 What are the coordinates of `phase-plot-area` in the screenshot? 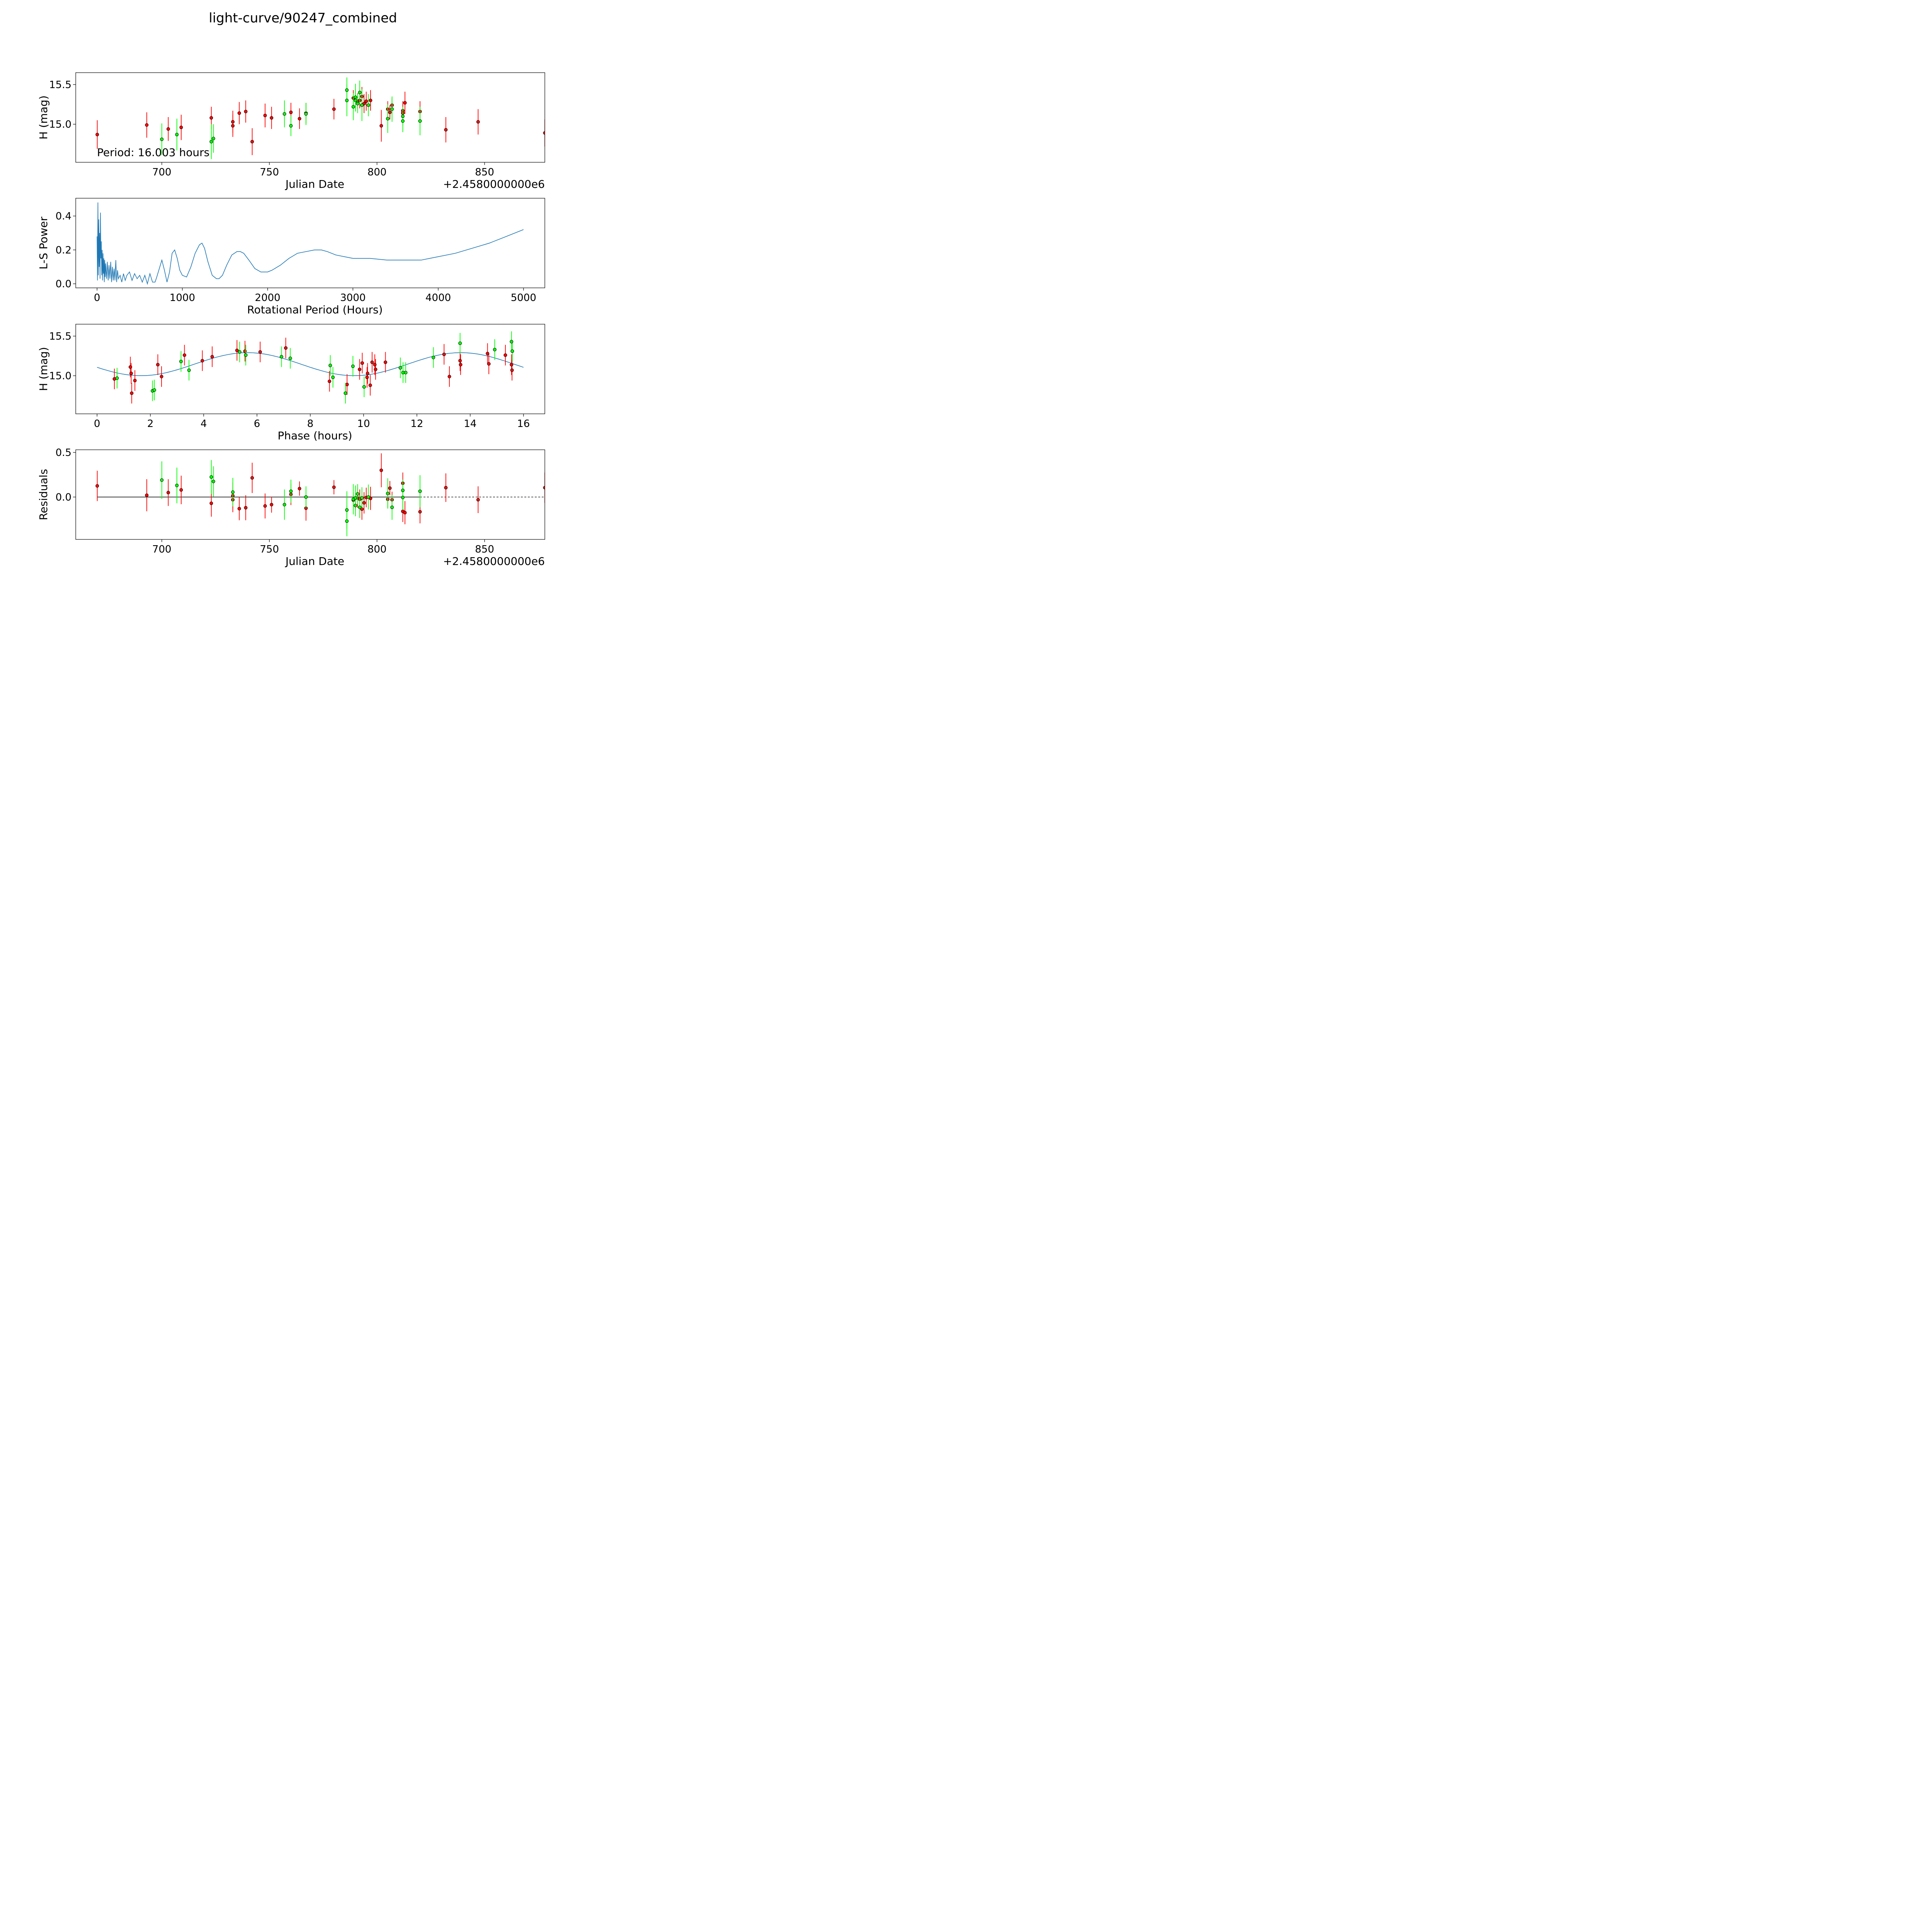 It's located at (310, 367).